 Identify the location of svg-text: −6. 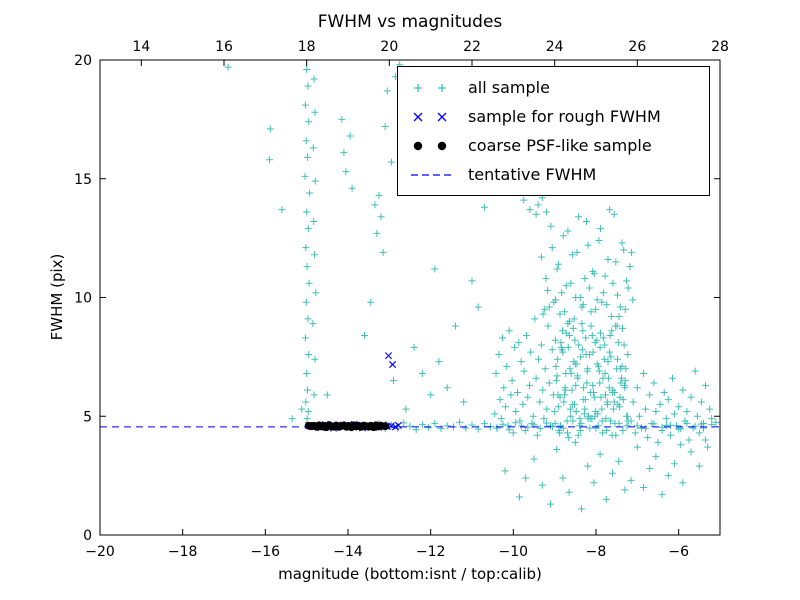
(678, 552).